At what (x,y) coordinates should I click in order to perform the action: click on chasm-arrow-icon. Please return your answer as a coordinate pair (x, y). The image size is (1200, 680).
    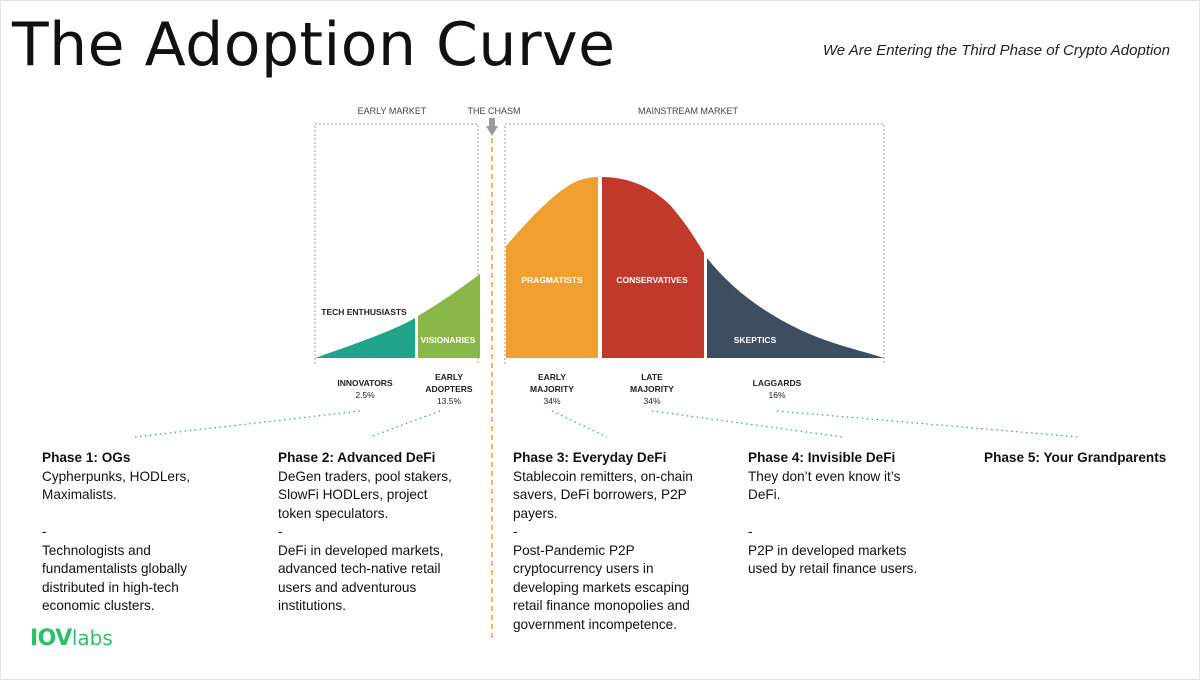
    Looking at the image, I should click on (492, 127).